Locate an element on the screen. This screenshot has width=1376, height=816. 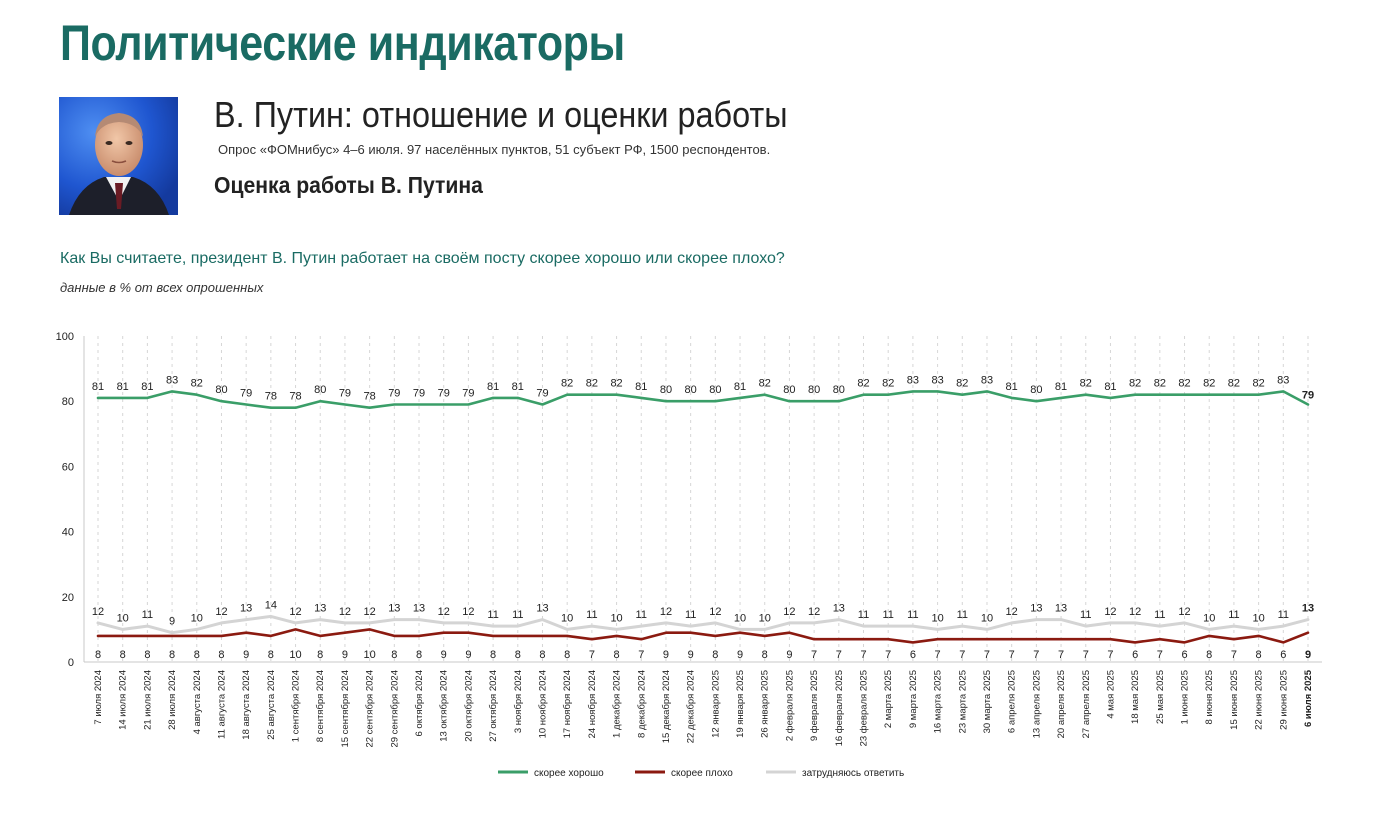
legend-label-bad: скорее плохо is located at coordinates (702, 773).